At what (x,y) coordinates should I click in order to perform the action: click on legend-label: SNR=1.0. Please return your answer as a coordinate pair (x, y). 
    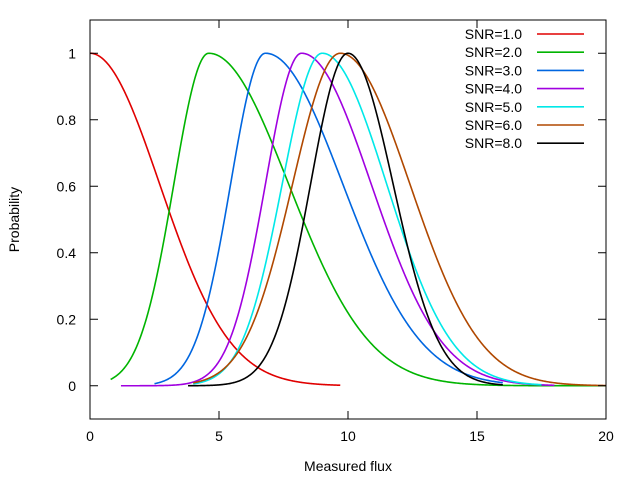
    Looking at the image, I should click on (493, 34).